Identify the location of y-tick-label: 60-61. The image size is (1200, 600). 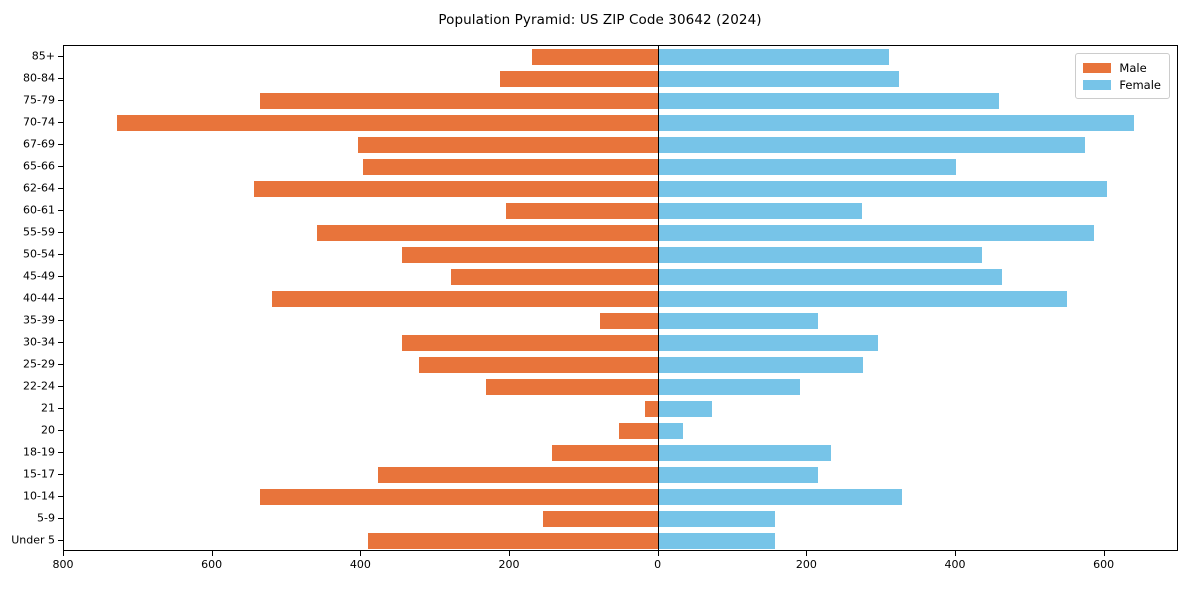
(39, 210).